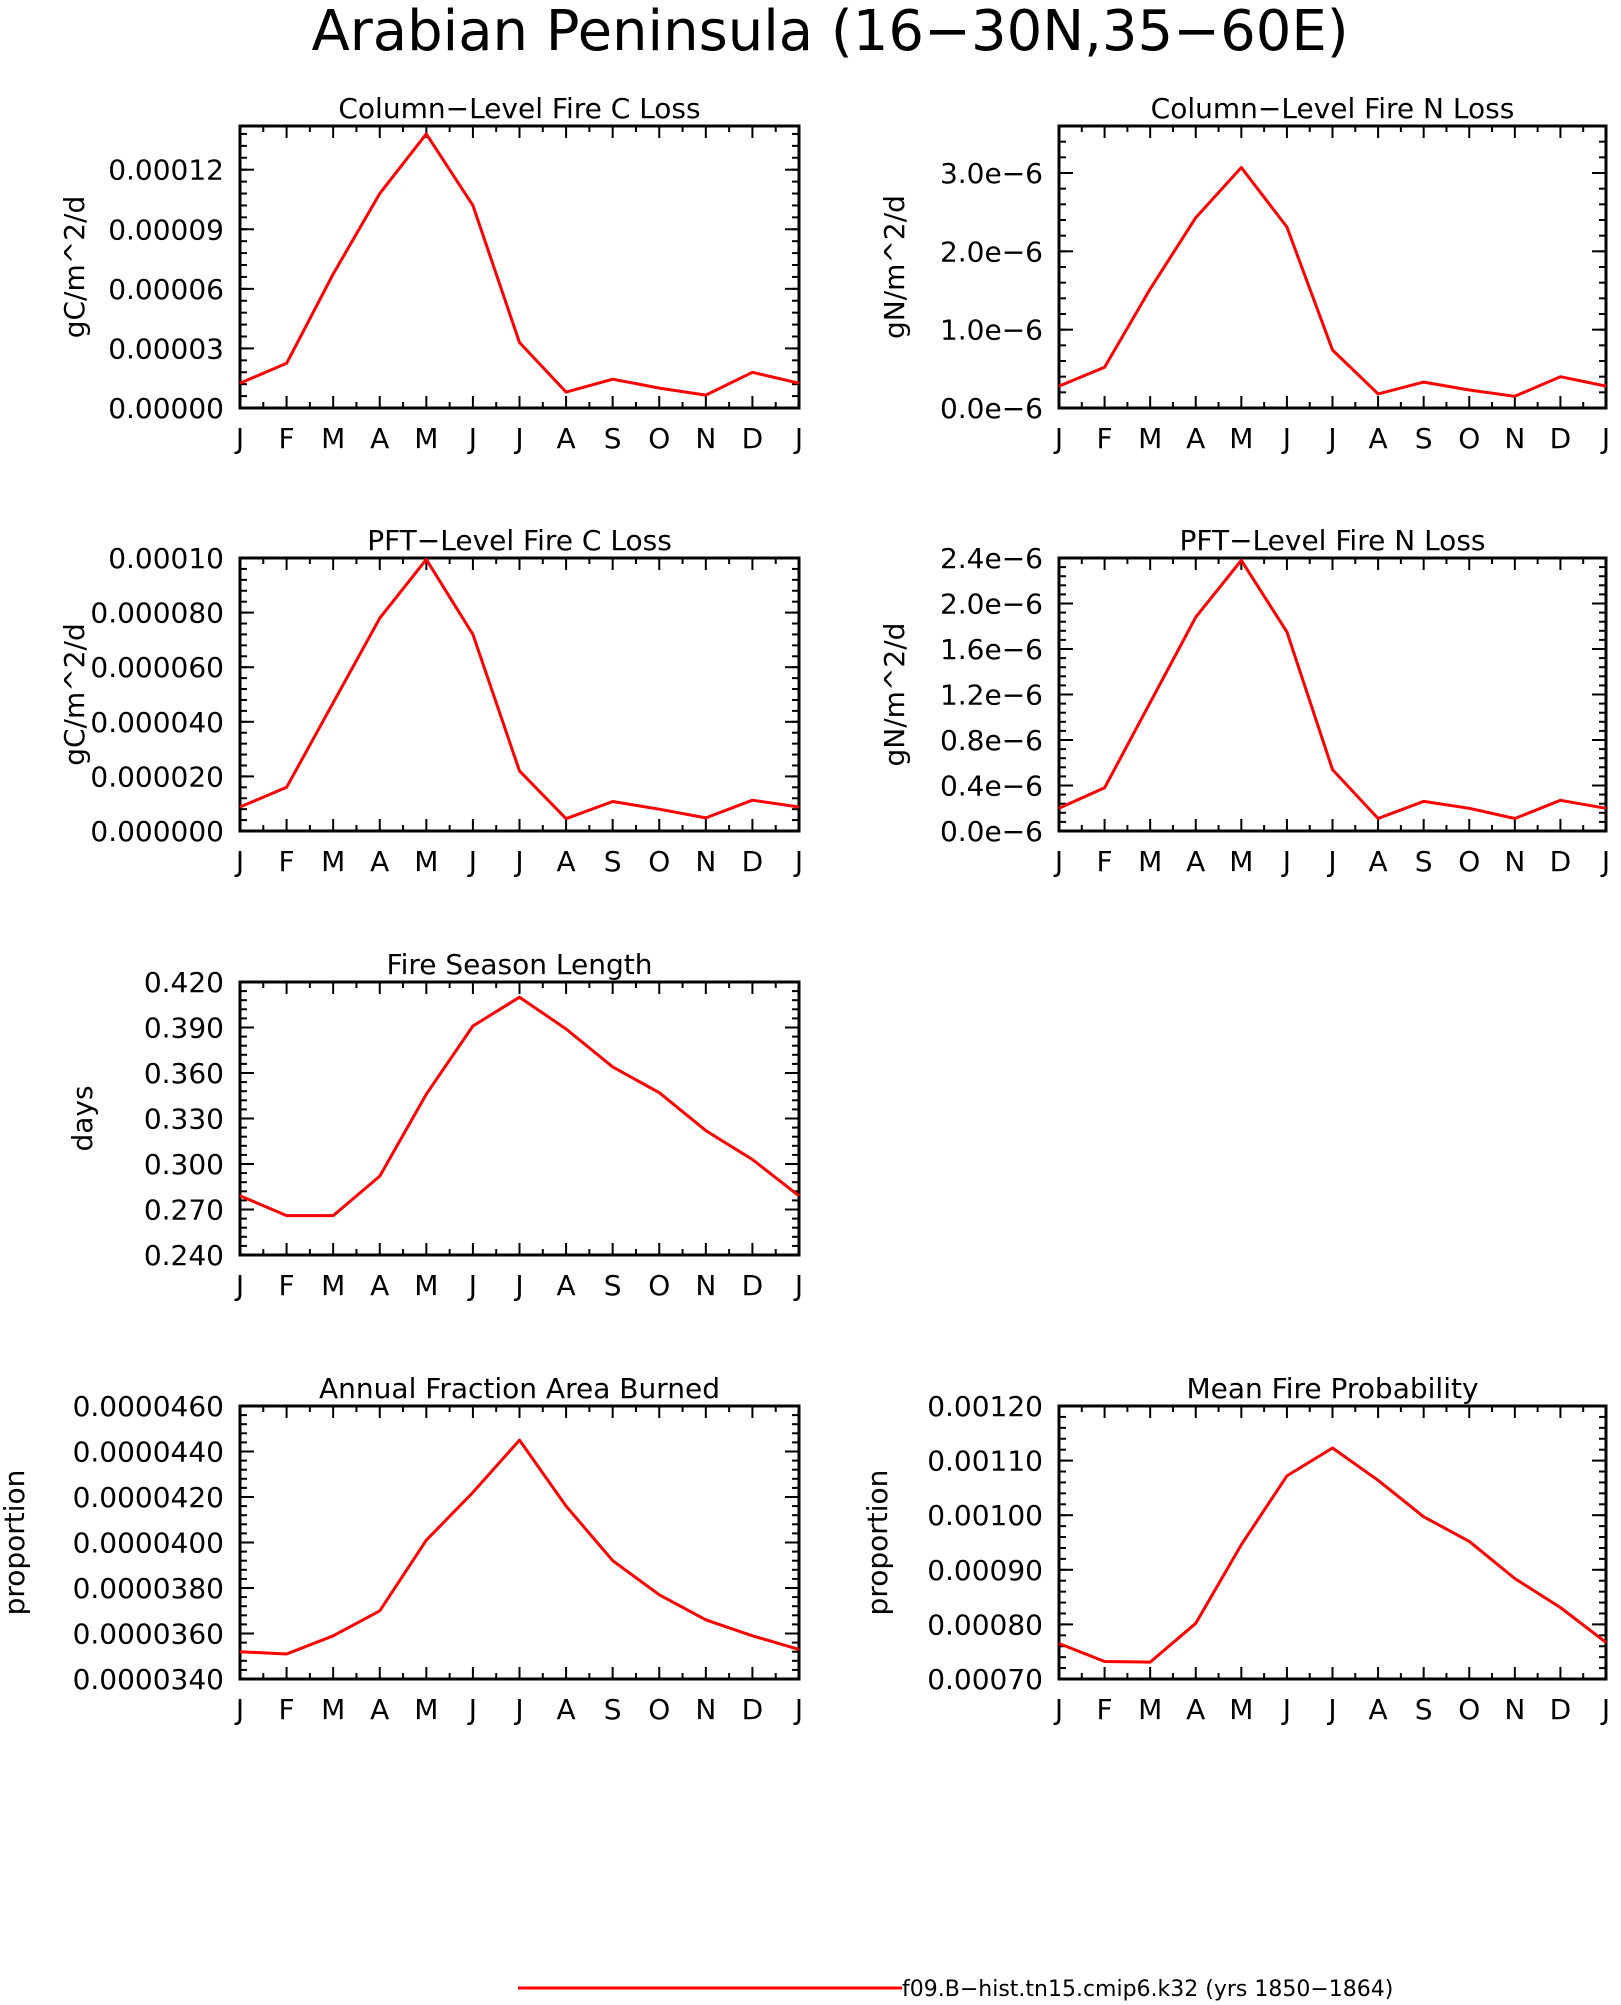 Image resolution: width=1621 pixels, height=2005 pixels. Describe the element at coordinates (985, 1406) in the screenshot. I see `y-tick-label: 0.00120` at that location.